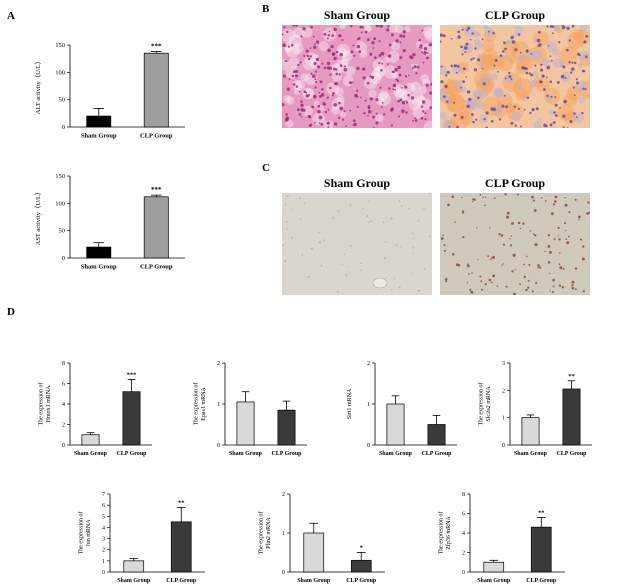  What do you see at coordinates (60, 72) in the screenshot?
I see `y-tick-label: 100` at bounding box center [60, 72].